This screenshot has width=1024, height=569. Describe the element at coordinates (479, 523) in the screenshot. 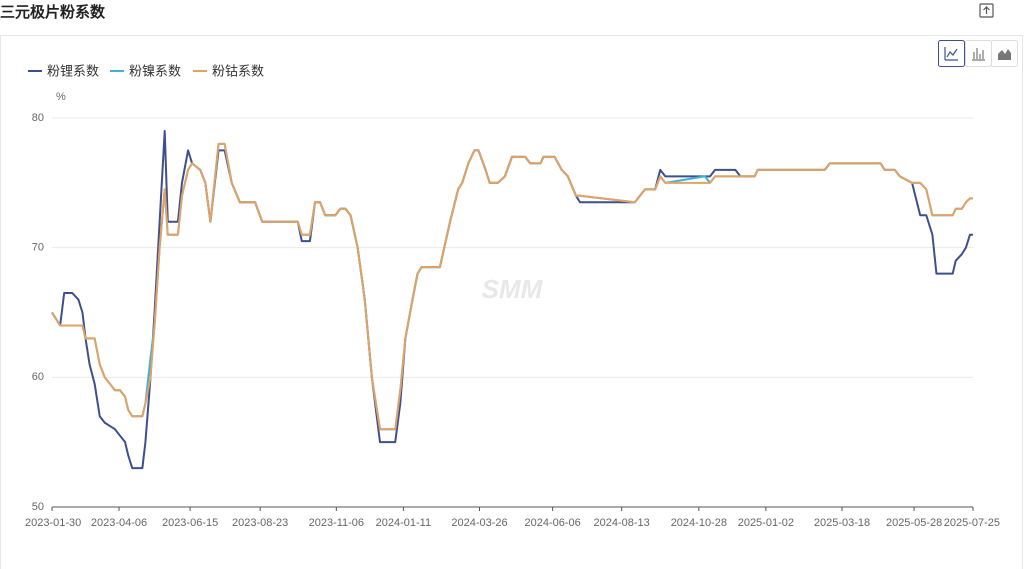

I see `x-tick-label: 2024-03-26` at that location.